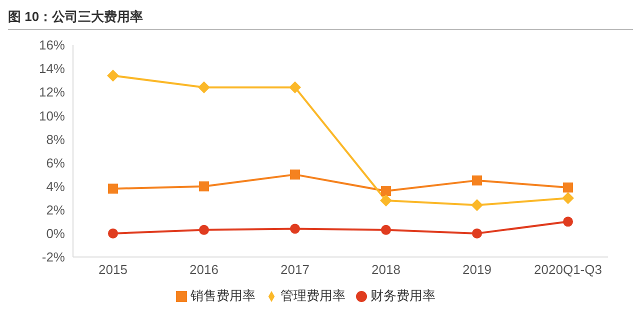 The image size is (641, 325). I want to click on legend-label: 销售费用率, so click(223, 295).